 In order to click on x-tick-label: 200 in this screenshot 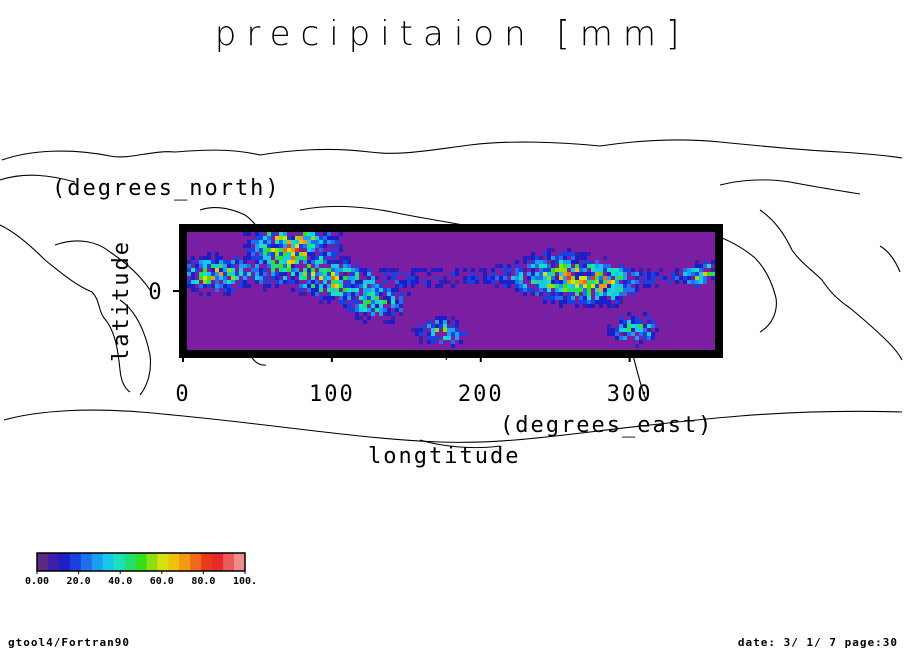, I will do `click(481, 394)`.